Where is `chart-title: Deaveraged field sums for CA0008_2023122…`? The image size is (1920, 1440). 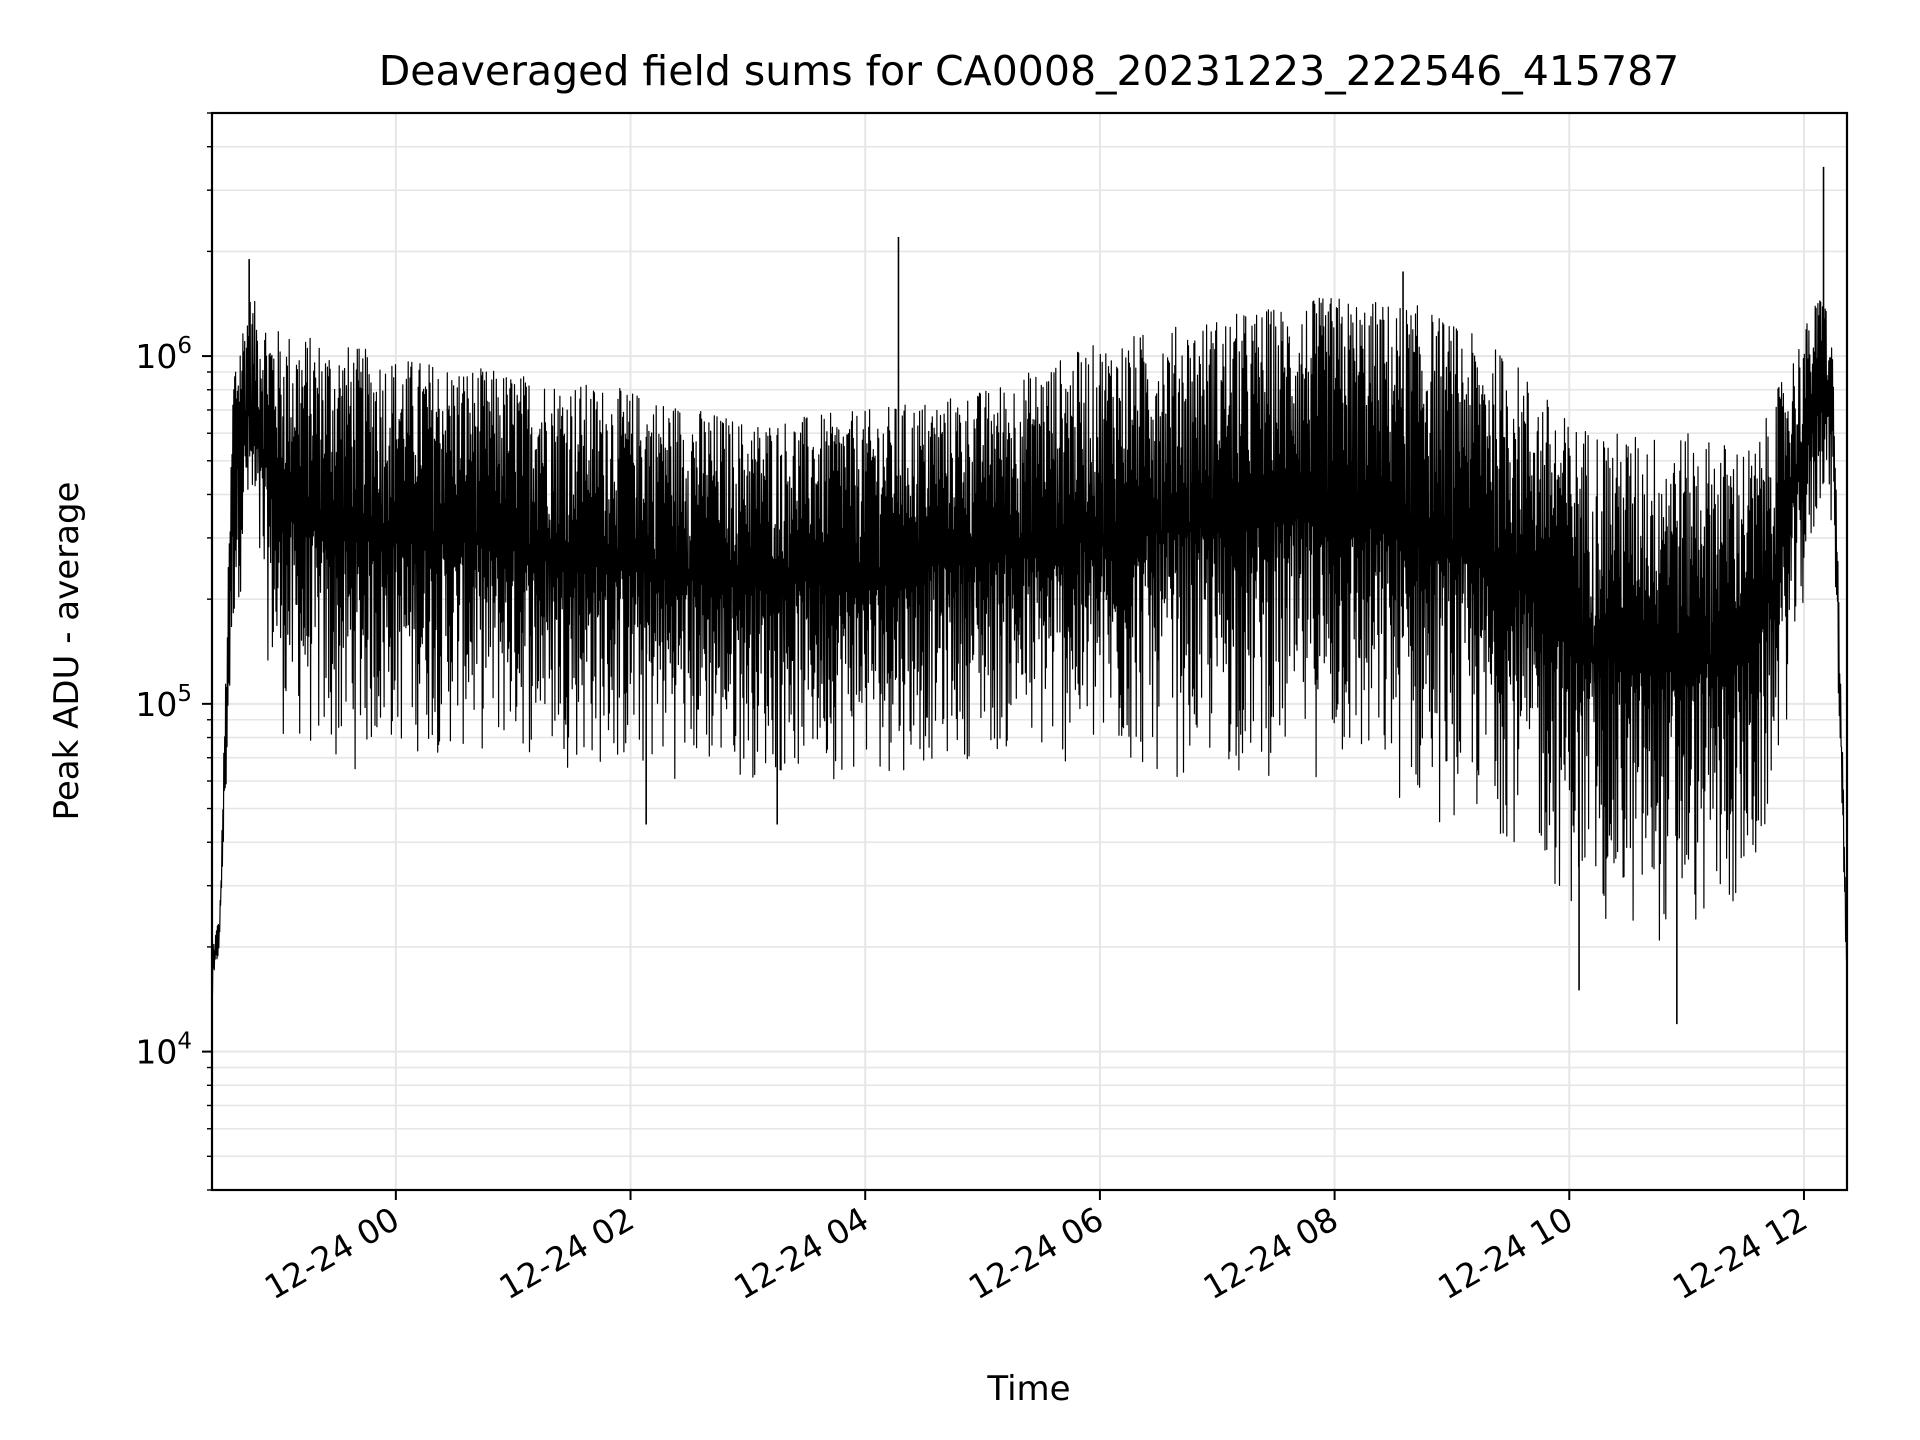 chart-title: Deaveraged field sums for CA0008_2023122… is located at coordinates (1029, 71).